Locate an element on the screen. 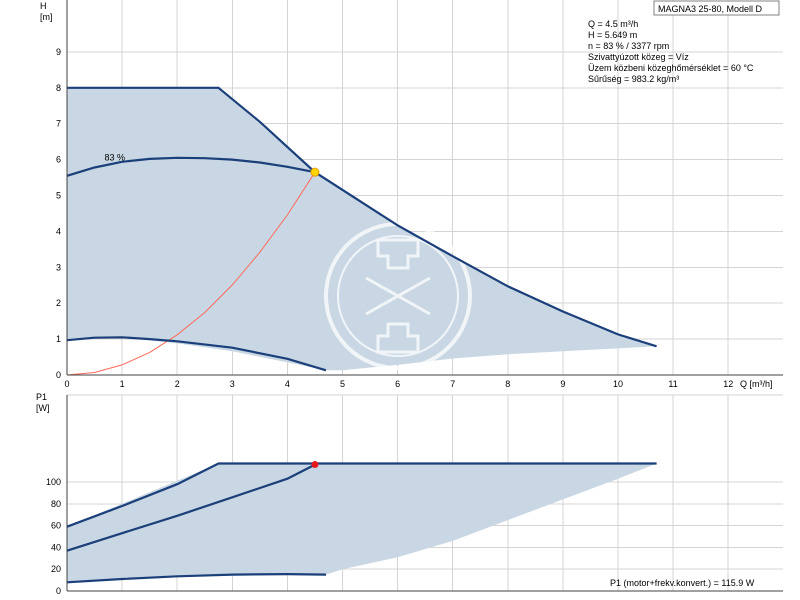 The image size is (800, 600). top-x-tick-labels: 0 1 2 3 4 5 6 7 8 9 10 11 12 is located at coordinates (398, 384).